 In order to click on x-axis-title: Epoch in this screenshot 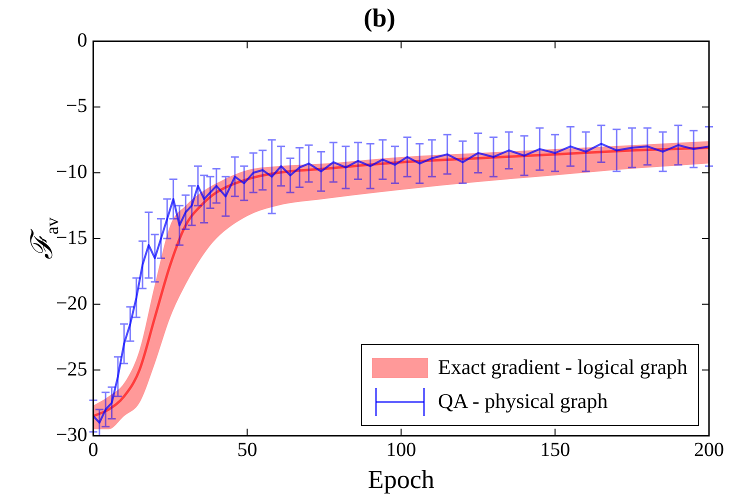, I will do `click(401, 479)`.